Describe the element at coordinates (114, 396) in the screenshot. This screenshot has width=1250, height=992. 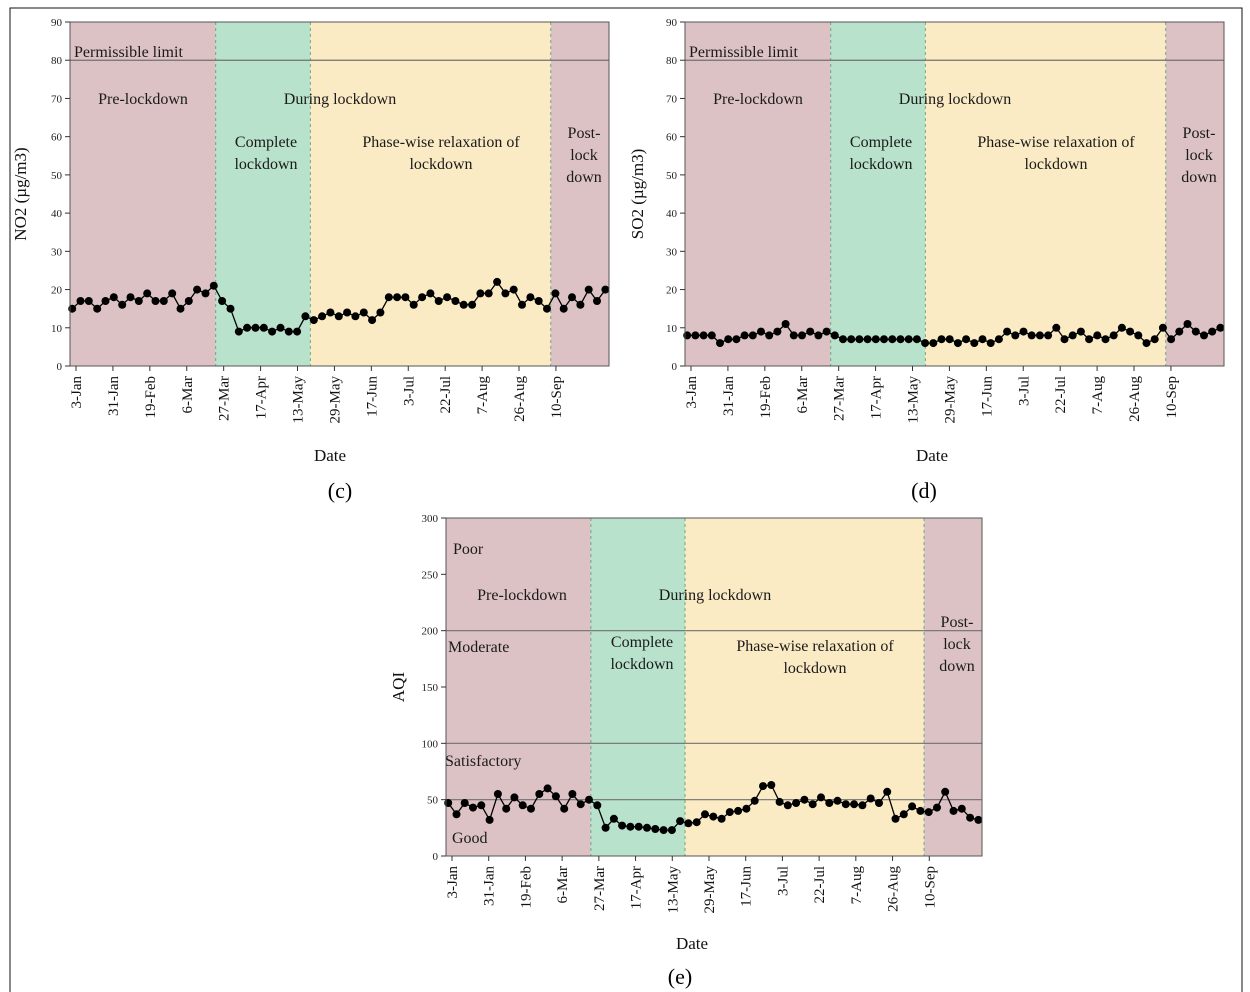
I see `x-tick-label: 31-Jan` at that location.